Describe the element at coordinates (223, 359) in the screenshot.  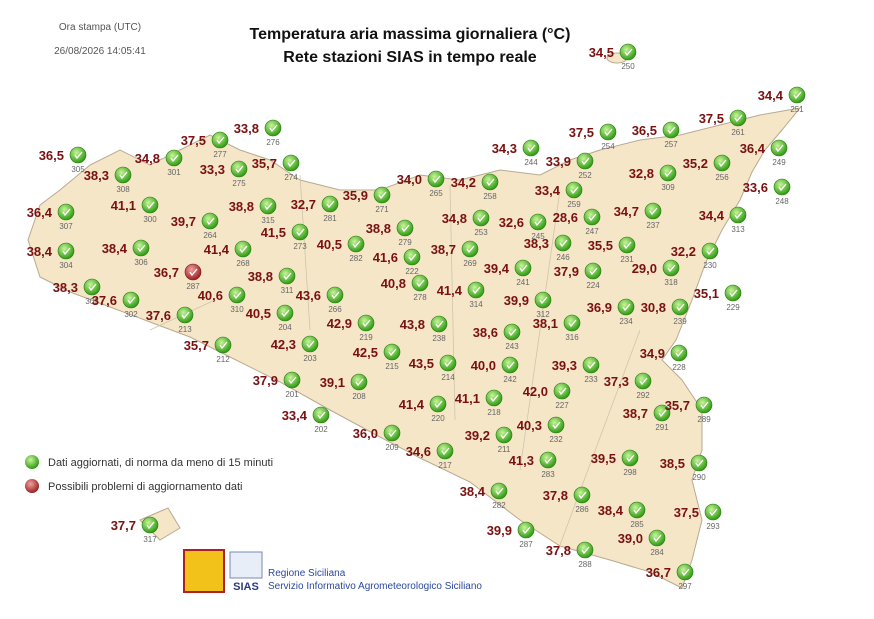
I see `station-id: 212` at that location.